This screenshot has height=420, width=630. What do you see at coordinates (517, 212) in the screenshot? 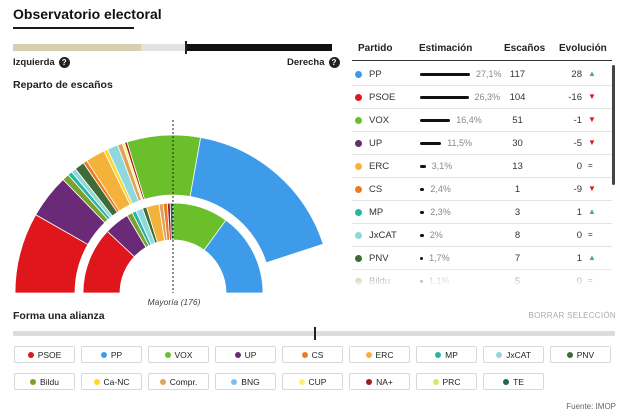
I see `seats-value: 3` at bounding box center [517, 212].